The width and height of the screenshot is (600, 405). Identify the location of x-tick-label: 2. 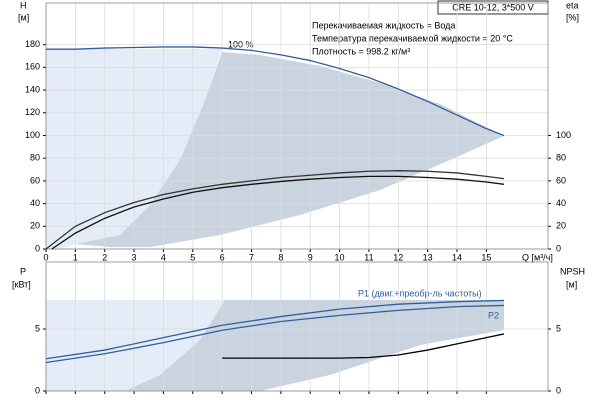
(104, 257).